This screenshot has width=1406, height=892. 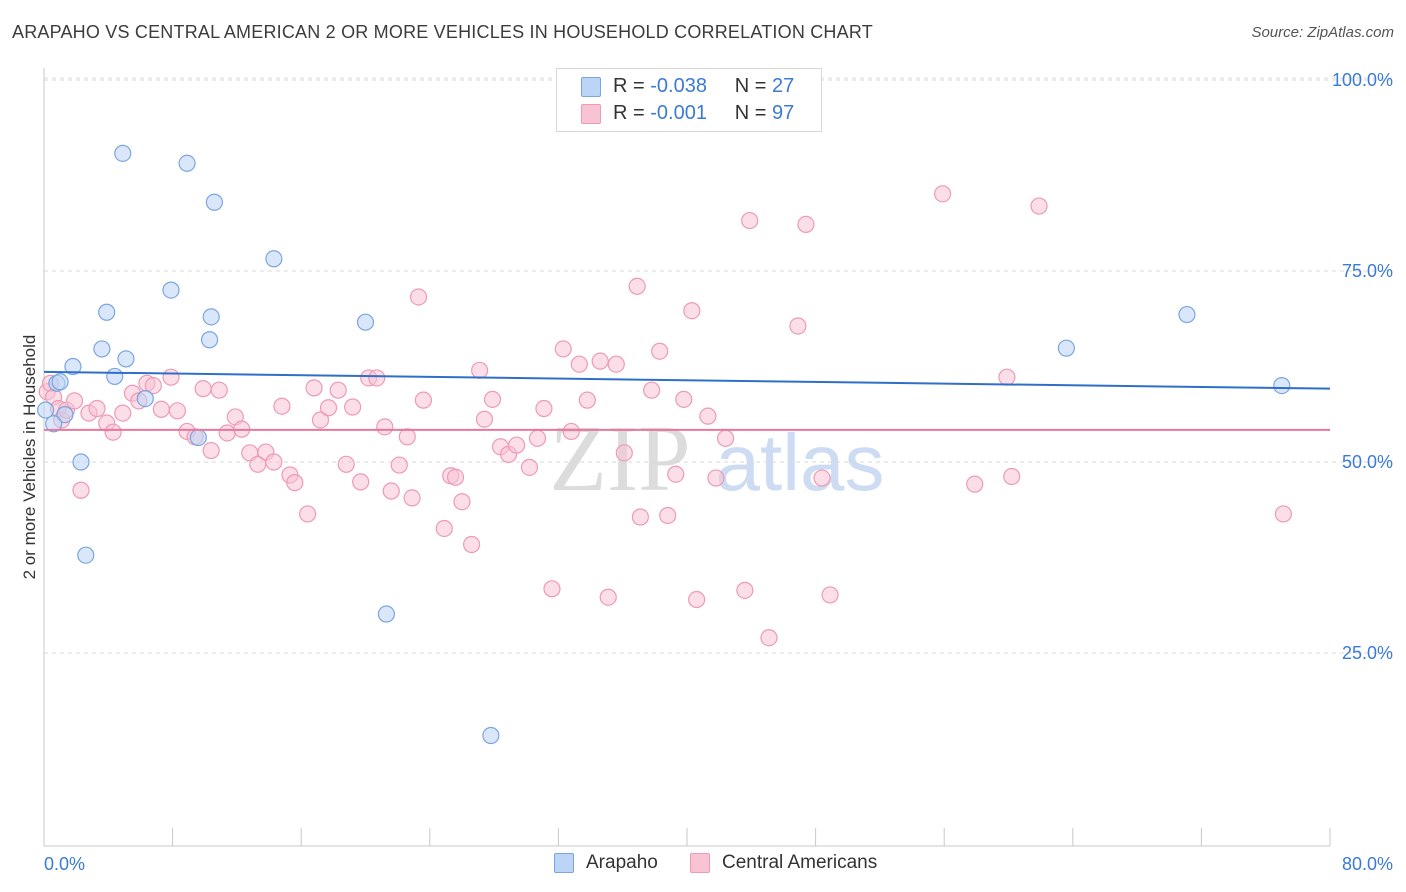 I want to click on y-tick-label: 25.0%, so click(x=1367, y=653).